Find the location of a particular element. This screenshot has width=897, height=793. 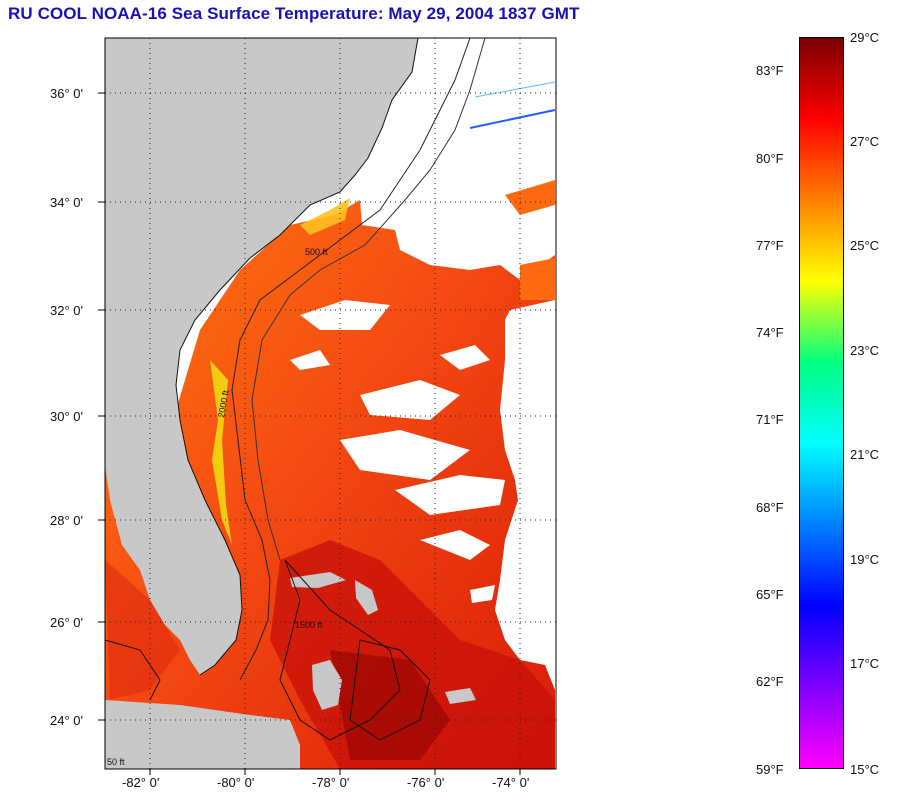

colorbar-celsius-label: 29°C is located at coordinates (865, 37).